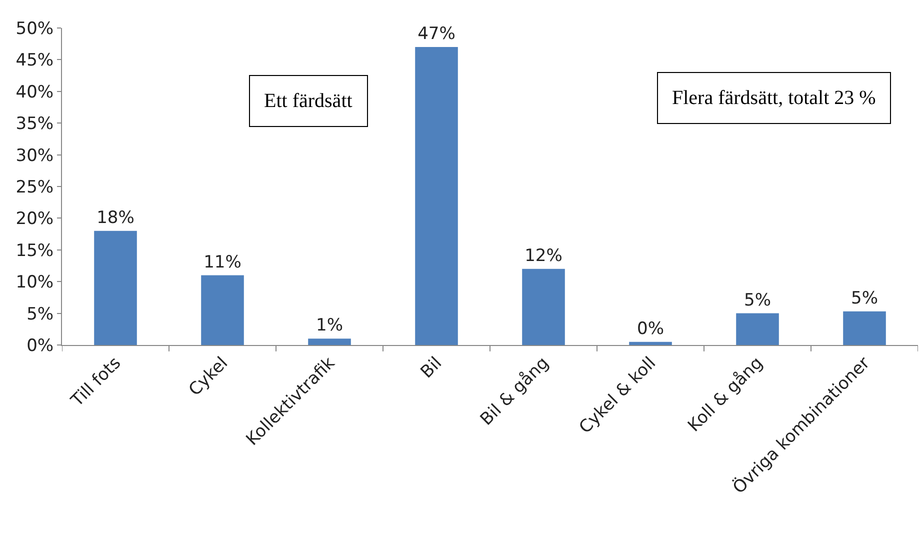 This screenshot has height=543, width=923. What do you see at coordinates (35, 250) in the screenshot?
I see `y-tick-label: 15%` at bounding box center [35, 250].